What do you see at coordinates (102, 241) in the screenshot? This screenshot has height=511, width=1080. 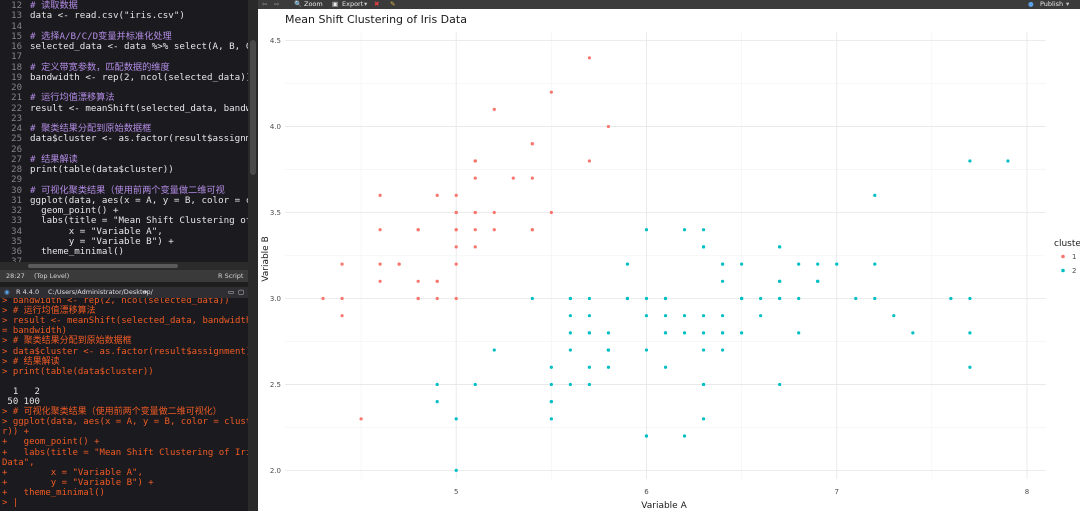 I see `code-line: y = "Variable B") +` at bounding box center [102, 241].